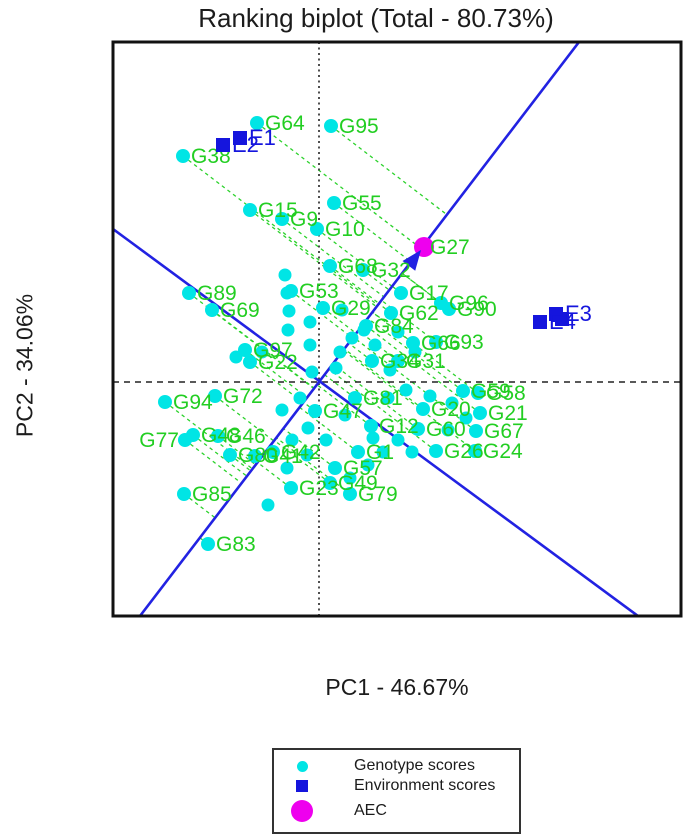 This screenshot has width=685, height=834. I want to click on genotype-label: G77, so click(159, 440).